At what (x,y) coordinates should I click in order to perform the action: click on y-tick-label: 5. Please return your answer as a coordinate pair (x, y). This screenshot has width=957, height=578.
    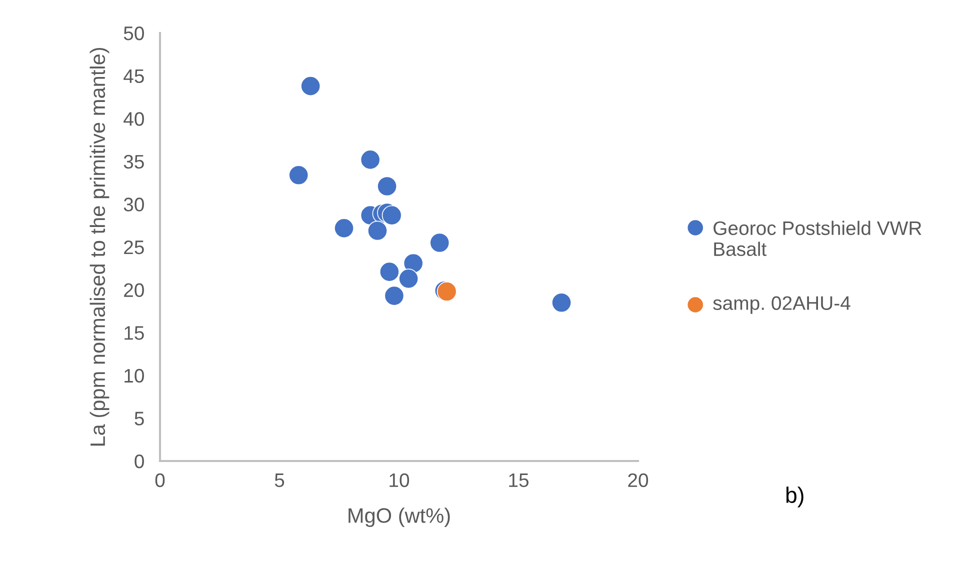
    Looking at the image, I should click on (139, 419).